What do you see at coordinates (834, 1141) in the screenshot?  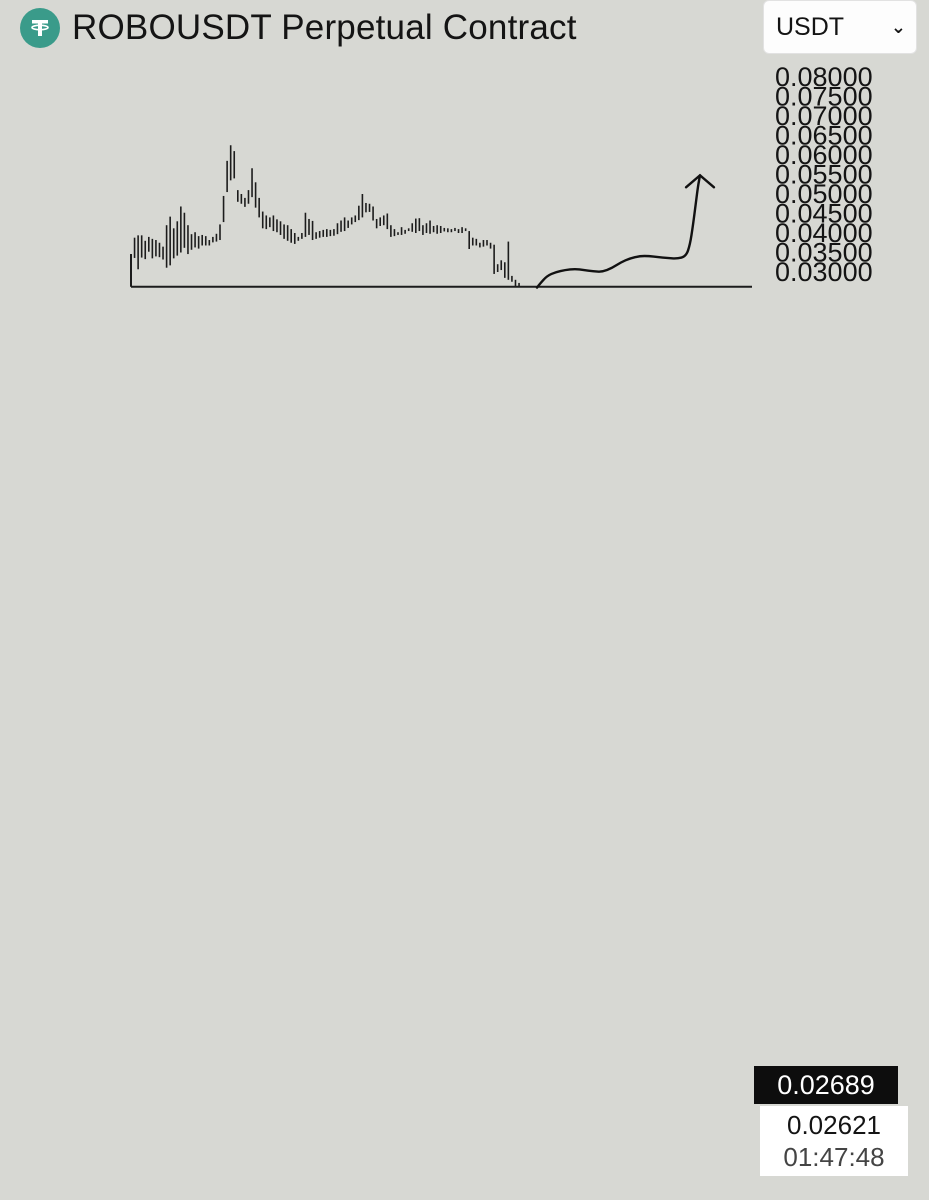 I see `price-level-badge: 0.02621 01:47:48` at bounding box center [834, 1141].